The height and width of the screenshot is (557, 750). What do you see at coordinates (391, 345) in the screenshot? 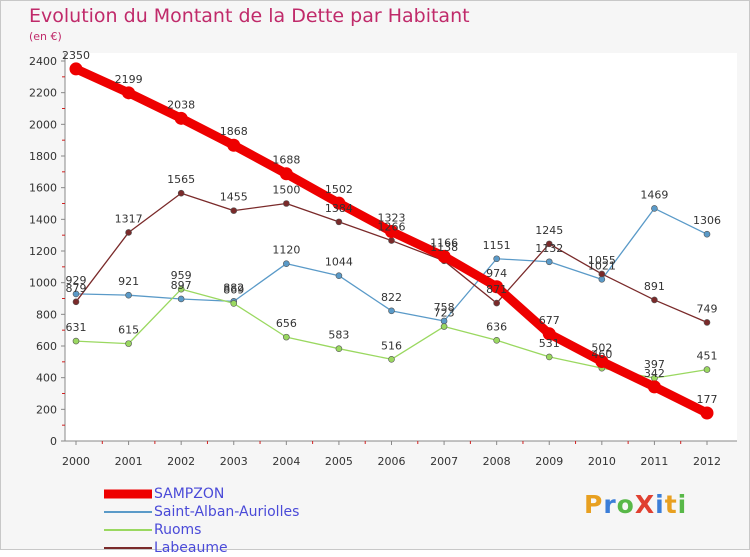
I see `data-label-ruoms: 516` at bounding box center [391, 345].